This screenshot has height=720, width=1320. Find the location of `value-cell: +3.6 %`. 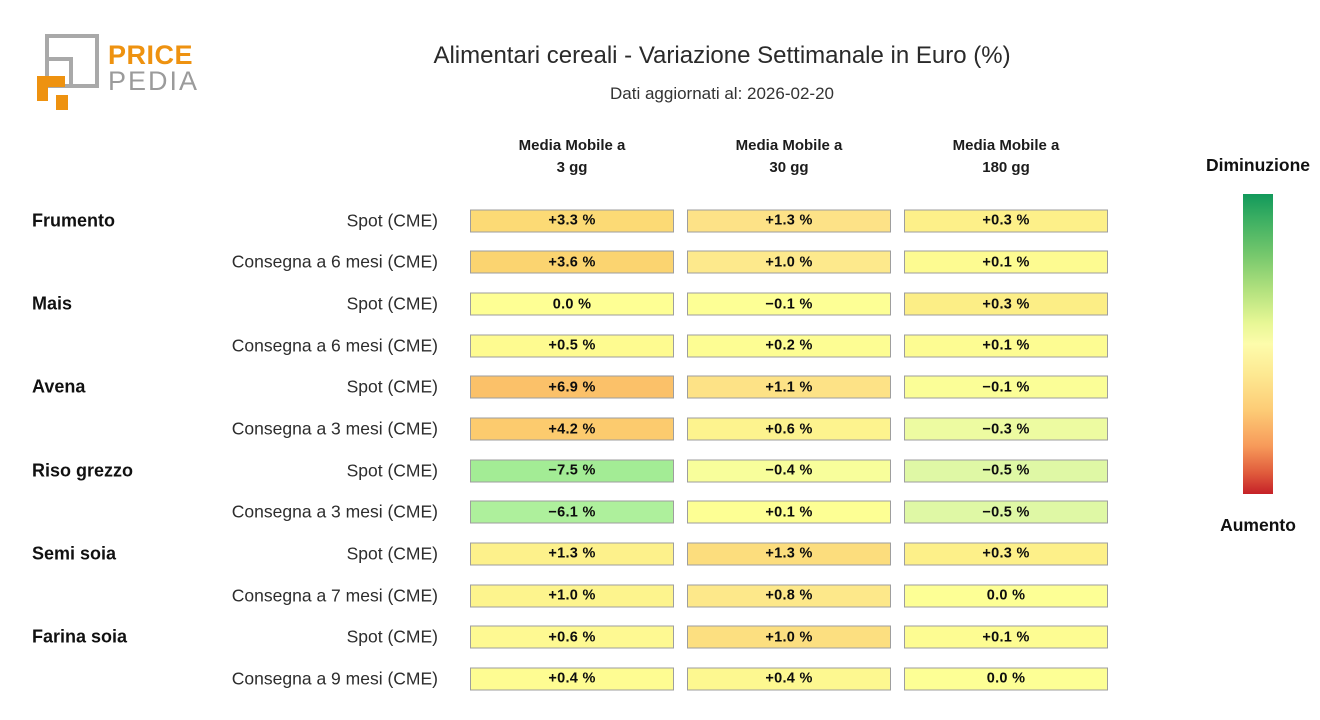

value-cell: +3.6 % is located at coordinates (572, 262).